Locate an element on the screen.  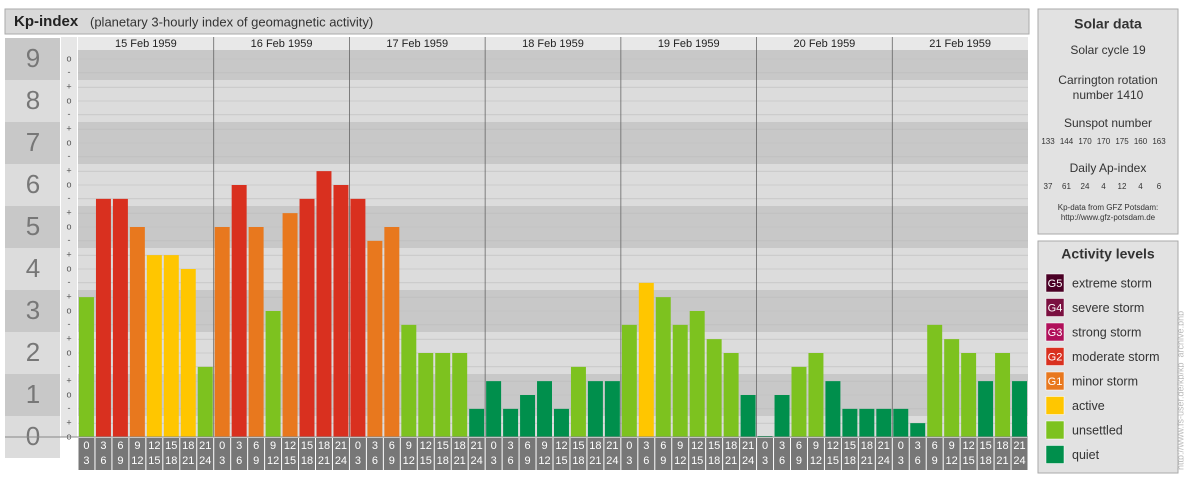
y-tick-label: 0 is located at coordinates (33, 436).